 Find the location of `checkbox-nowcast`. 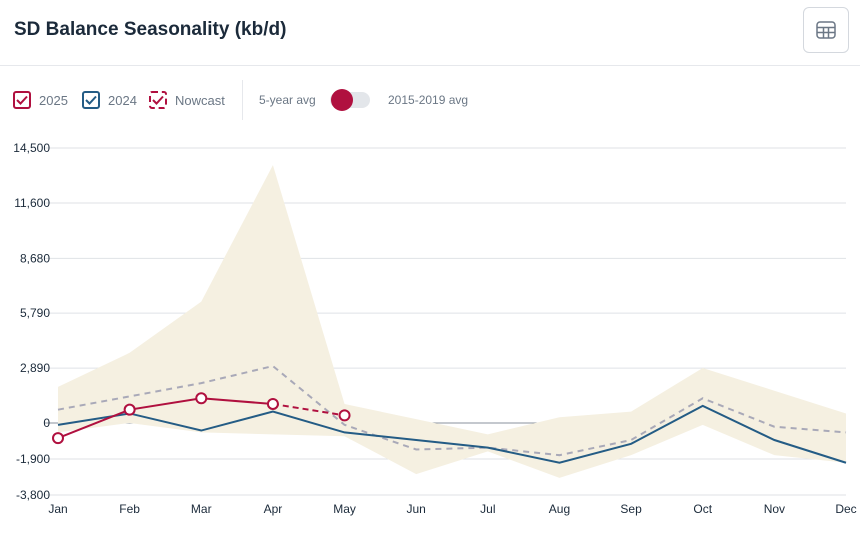

checkbox-nowcast is located at coordinates (158, 100).